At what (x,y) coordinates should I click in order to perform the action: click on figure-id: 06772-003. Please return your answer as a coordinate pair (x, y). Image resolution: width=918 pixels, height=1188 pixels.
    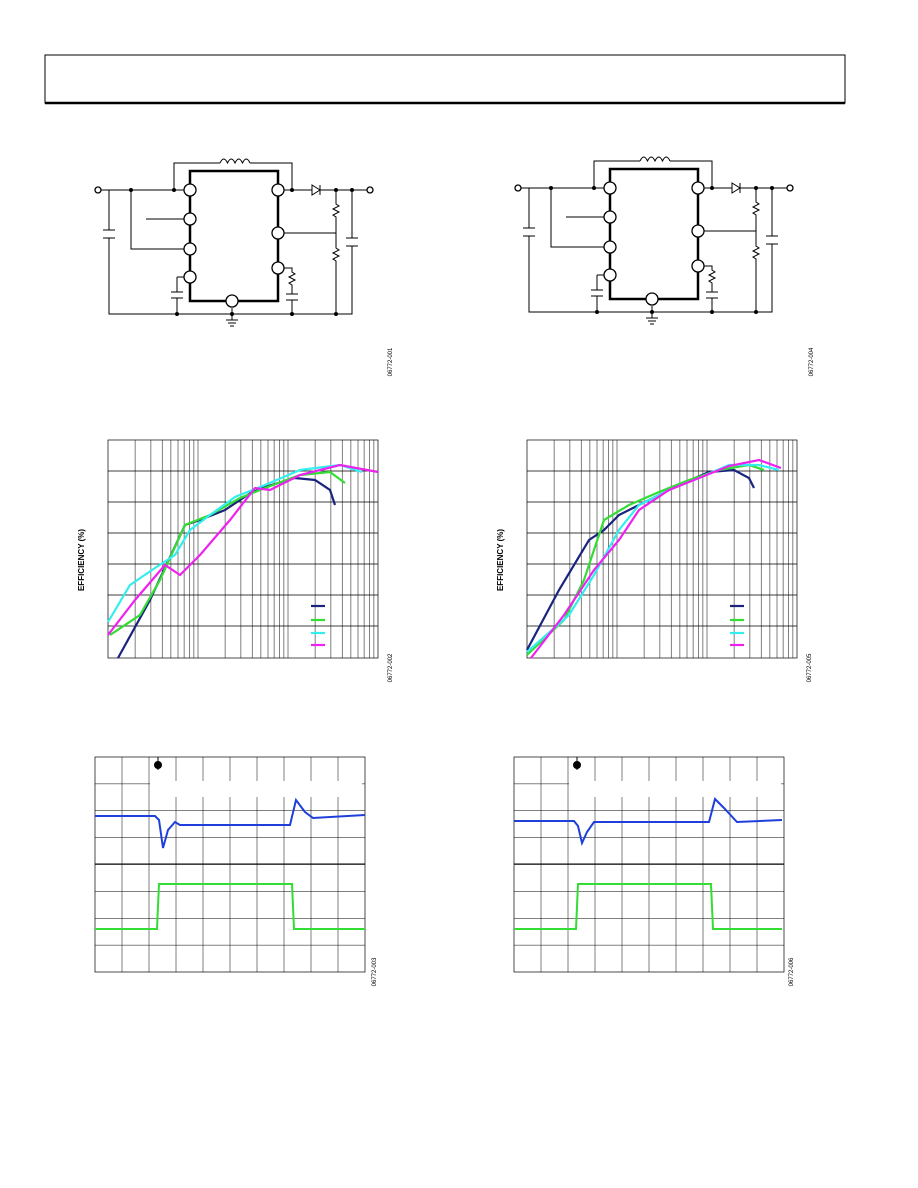
    Looking at the image, I should click on (375, 971).